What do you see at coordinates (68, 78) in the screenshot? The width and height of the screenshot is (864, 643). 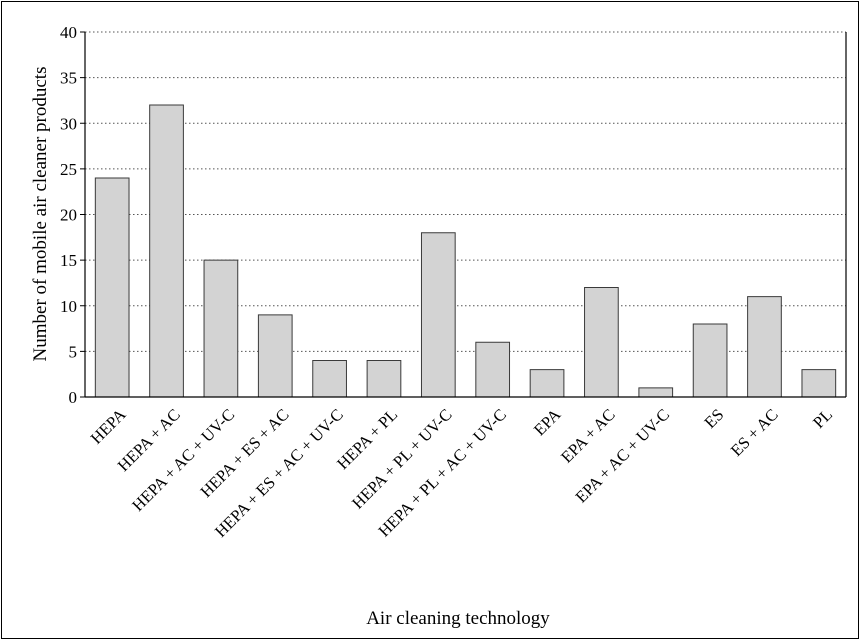 I see `y-tick-label: 35` at bounding box center [68, 78].